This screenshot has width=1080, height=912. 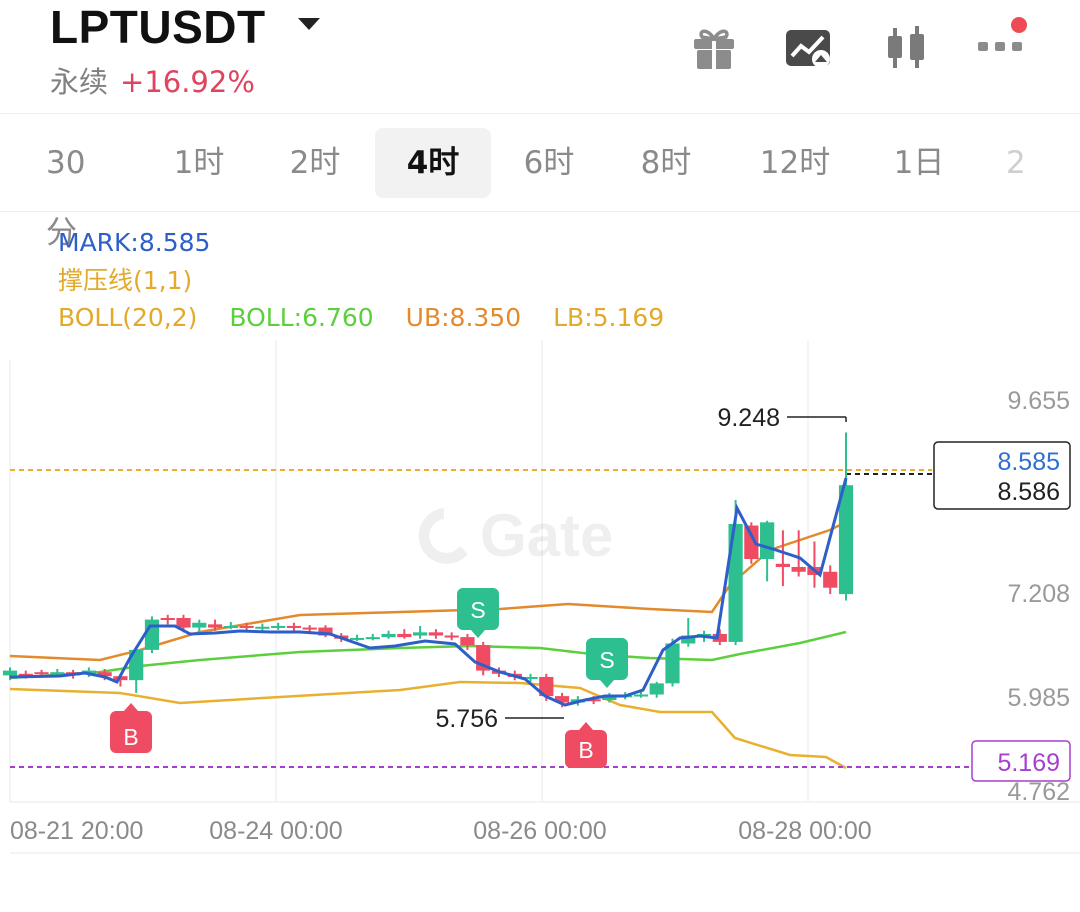 I want to click on legend-support-resistance: 撑压线(1,1), so click(x=125, y=280).